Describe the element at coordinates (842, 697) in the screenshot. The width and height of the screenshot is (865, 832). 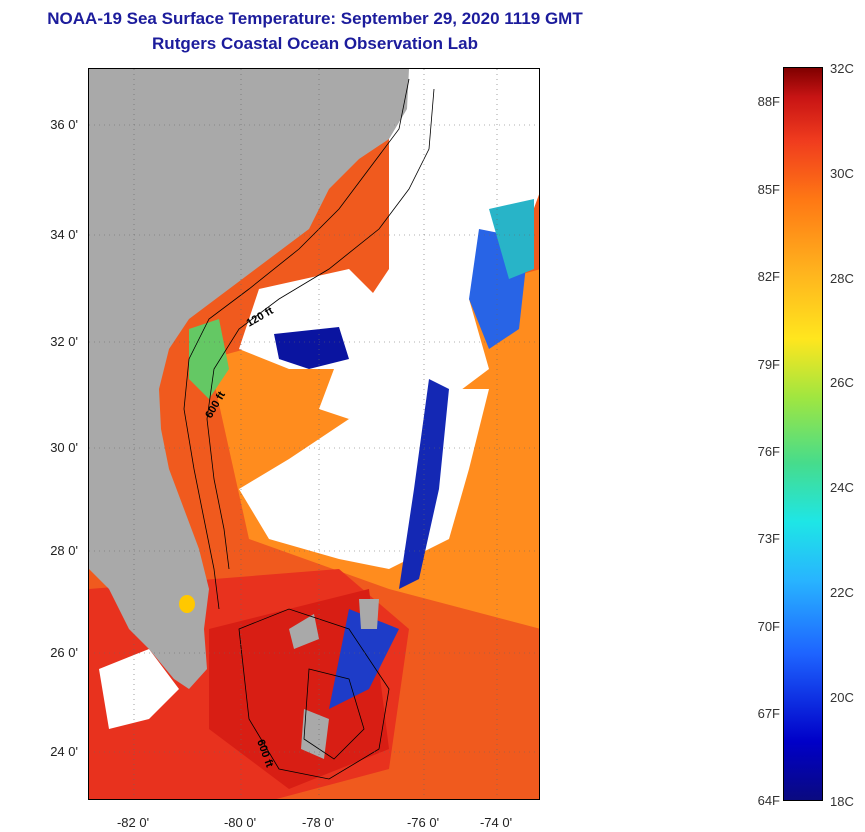
I see `colorbar-c-20: 20C` at that location.